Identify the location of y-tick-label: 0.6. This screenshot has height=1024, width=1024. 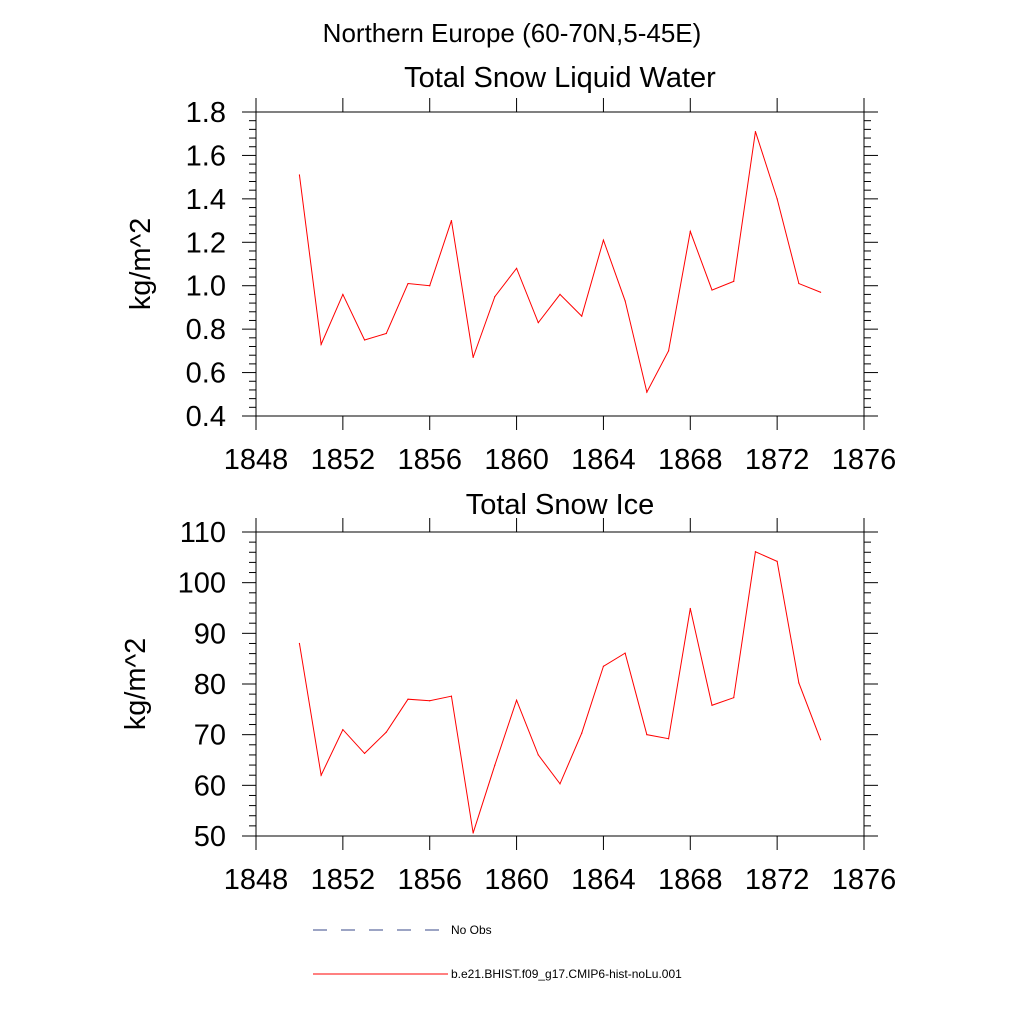
(206, 374).